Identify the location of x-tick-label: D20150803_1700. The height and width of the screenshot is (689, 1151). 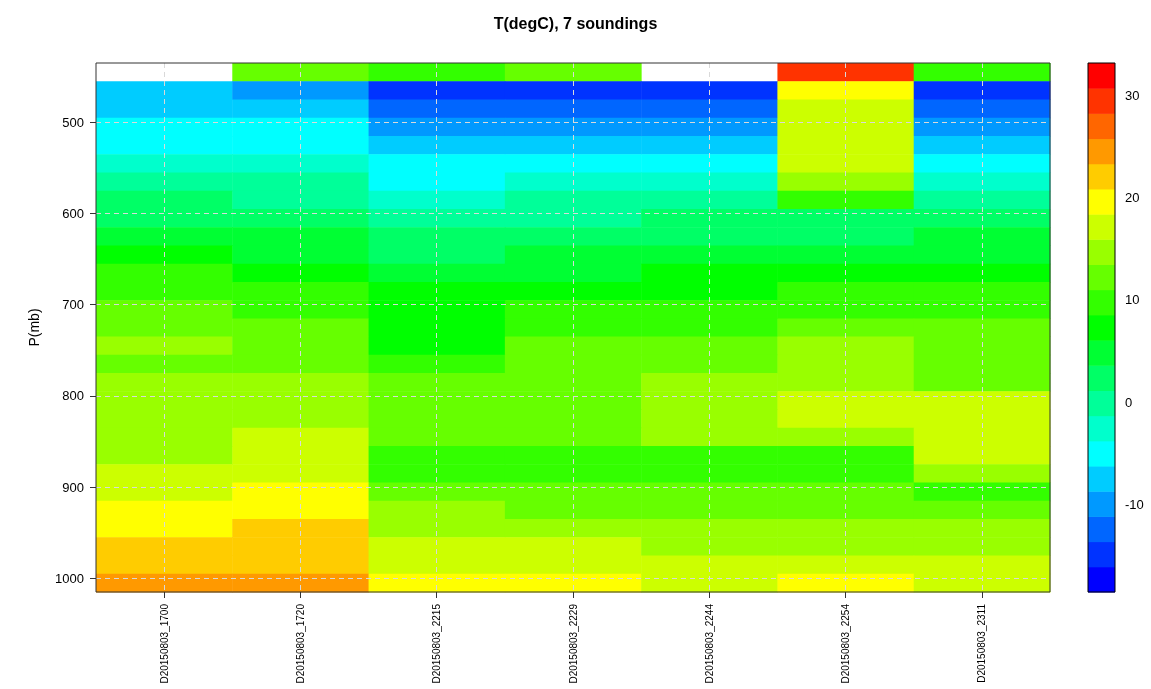
(164, 643).